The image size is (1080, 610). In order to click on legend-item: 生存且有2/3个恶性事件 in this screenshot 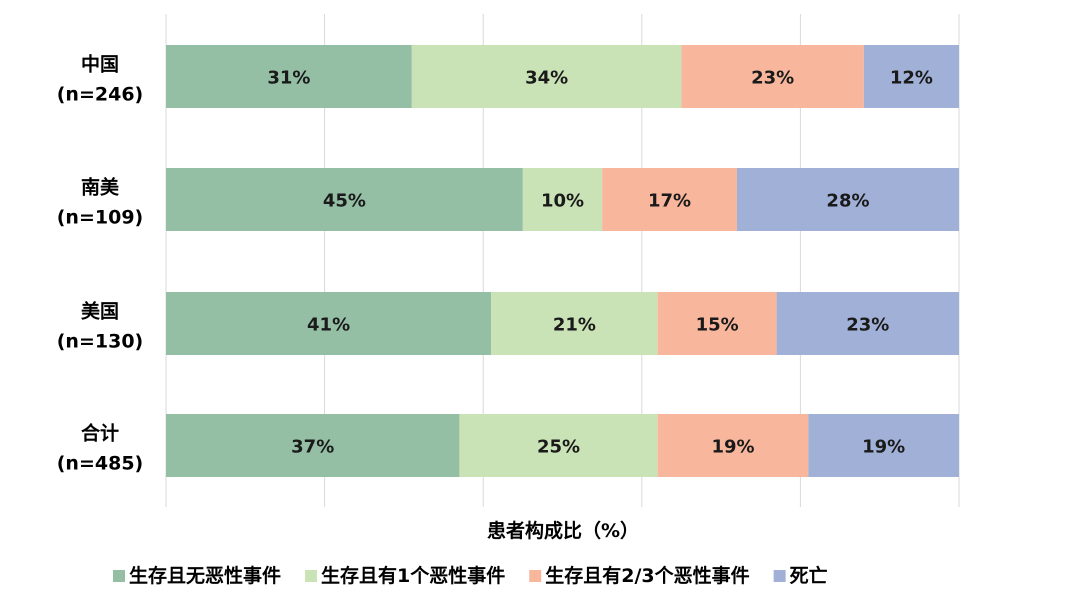, I will do `click(639, 575)`.